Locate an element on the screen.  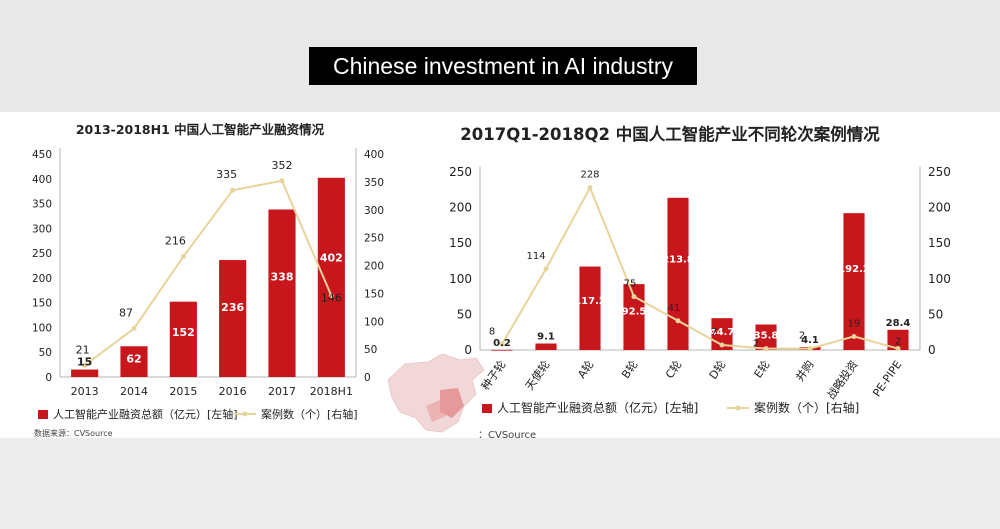
bar-value-label: 236 is located at coordinates (232, 307).